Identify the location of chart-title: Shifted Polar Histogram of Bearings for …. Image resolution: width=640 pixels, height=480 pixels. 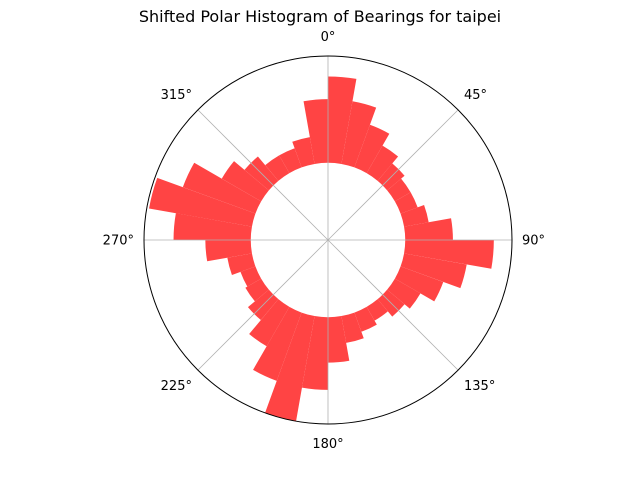
(320, 16).